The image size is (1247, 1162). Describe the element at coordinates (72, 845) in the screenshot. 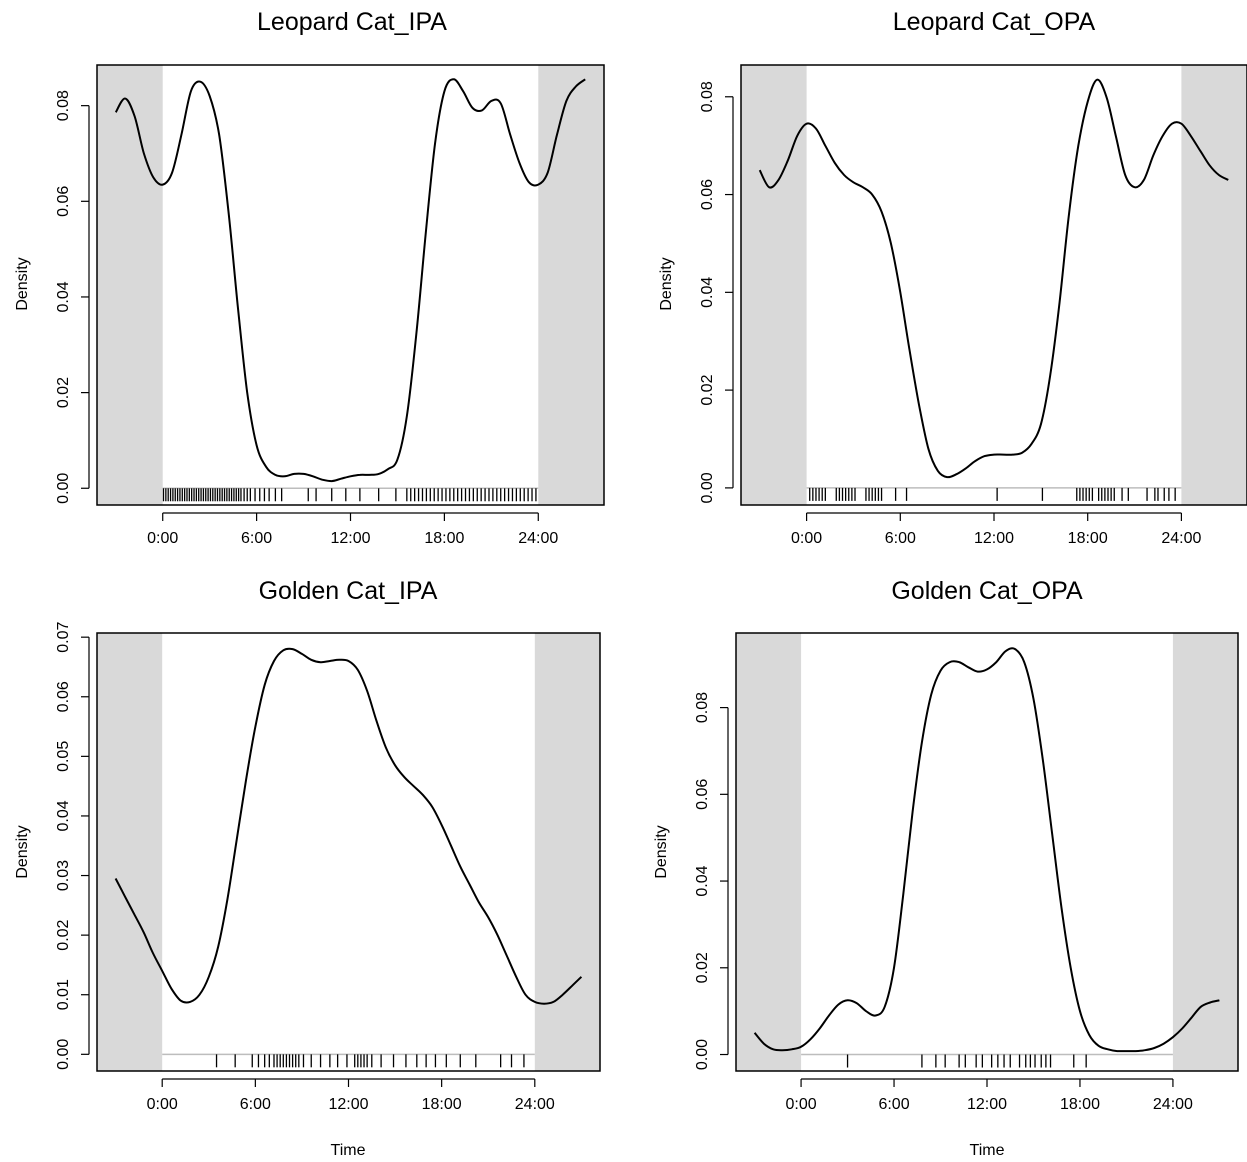

I see `y-axis: 0.00 0.01 0.02 0.03 0.04 0.05 0.06 0.07` at that location.